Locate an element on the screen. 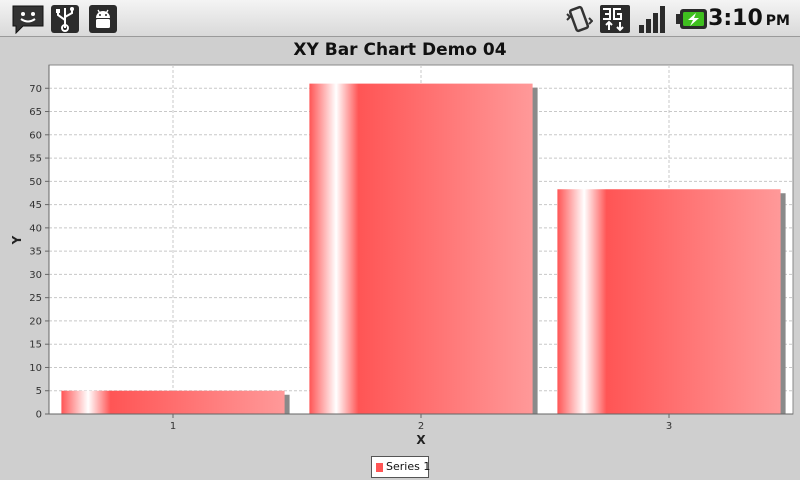  y-axis-label: Y is located at coordinates (17, 240).